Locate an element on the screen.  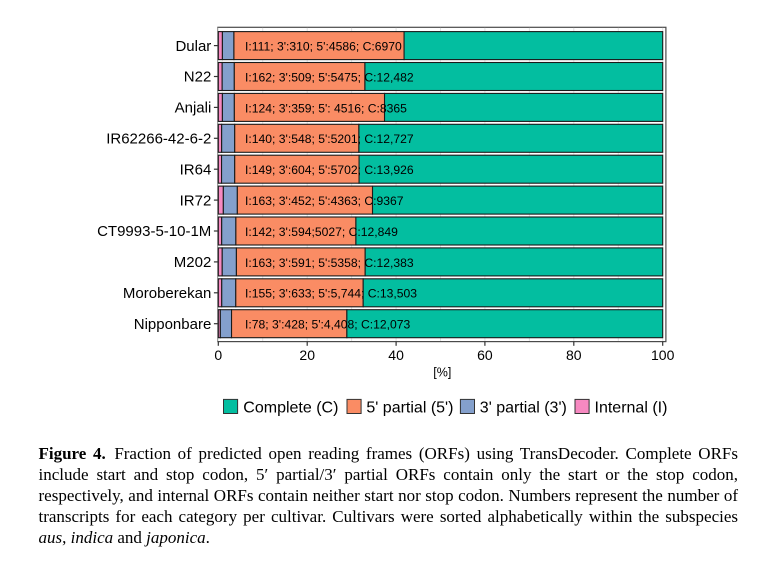
svg-text:I:149; 3':604; 5':5702; C:13,9: I:149; 3':604; 5':5702; C:13,926 is located at coordinates (329, 170).